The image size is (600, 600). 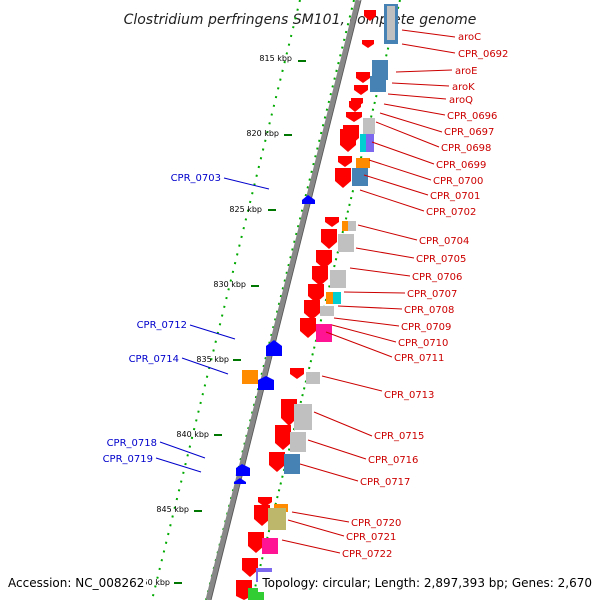 I want to click on gene-label: CPR_0706, so click(x=437, y=277).